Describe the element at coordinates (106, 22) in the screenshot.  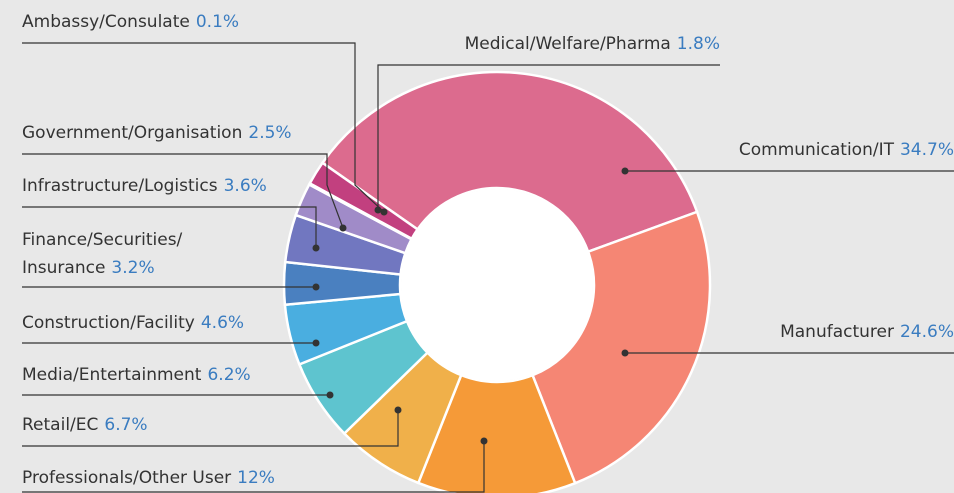
I see `category-name: Ambassy/Consulate` at that location.